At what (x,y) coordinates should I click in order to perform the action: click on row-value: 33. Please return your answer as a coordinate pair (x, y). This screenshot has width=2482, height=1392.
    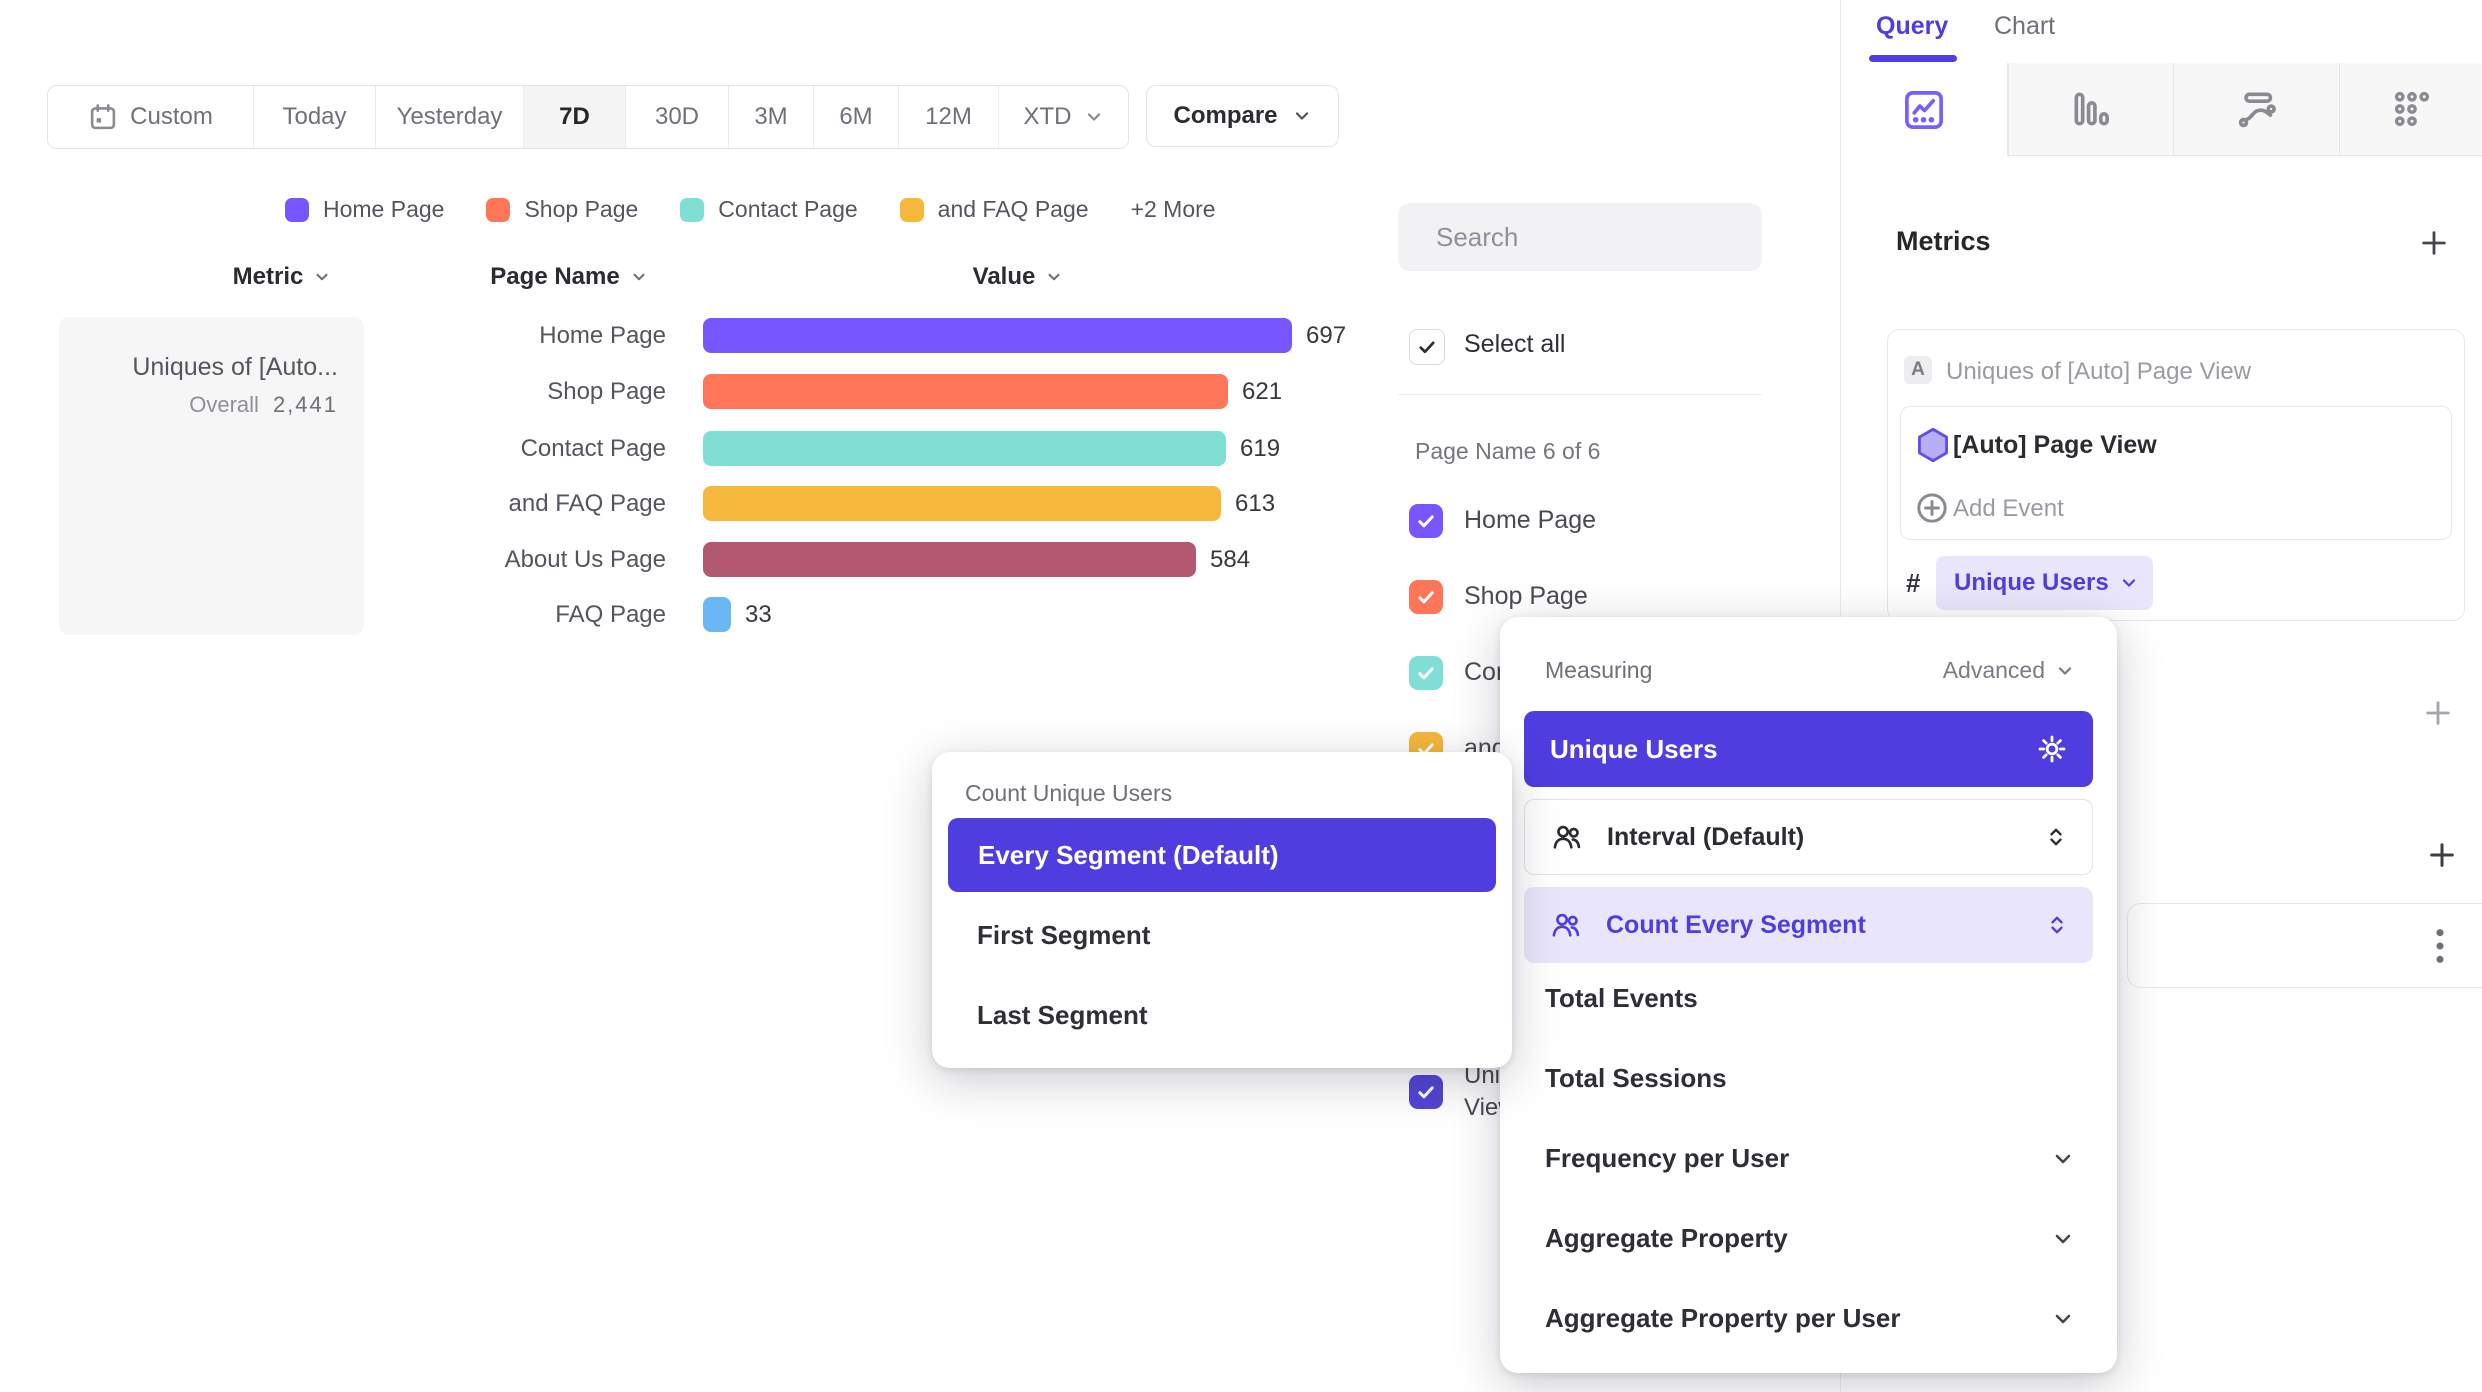
    Looking at the image, I should click on (758, 614).